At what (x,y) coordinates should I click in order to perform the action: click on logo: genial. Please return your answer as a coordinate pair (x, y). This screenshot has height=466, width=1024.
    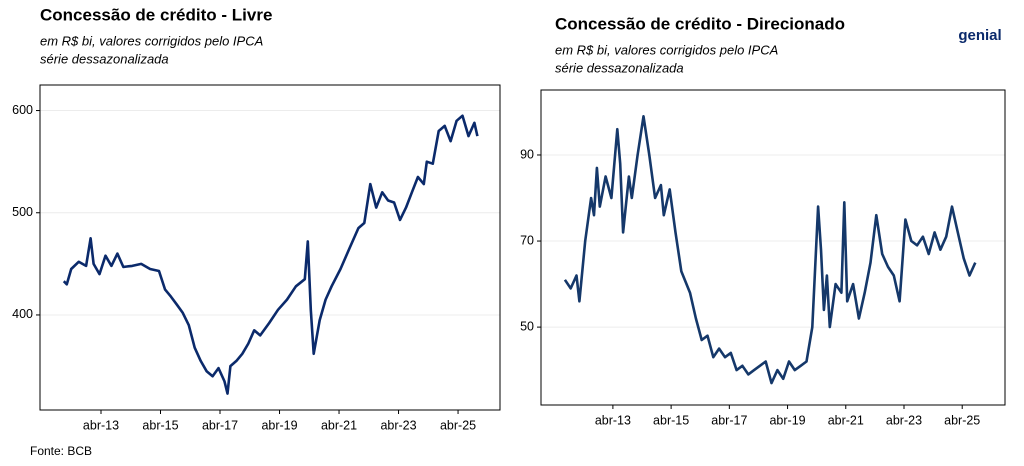
    Looking at the image, I should click on (979, 35).